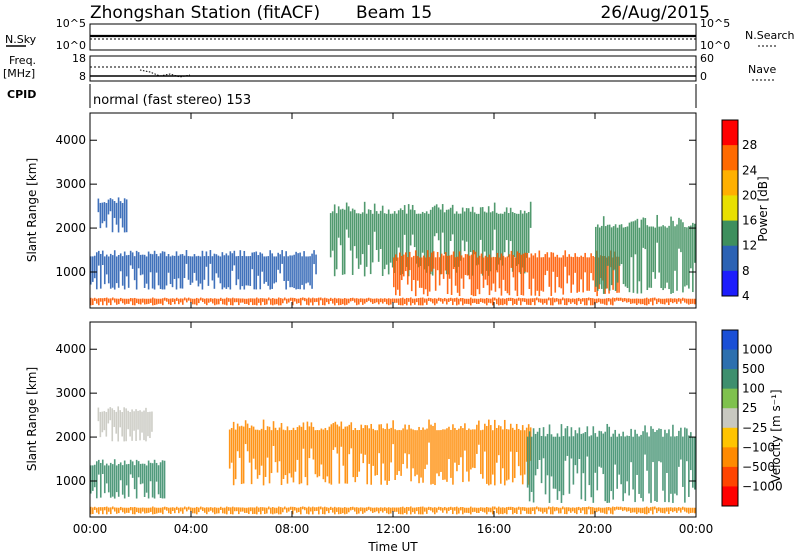 The width and height of the screenshot is (800, 554). Describe the element at coordinates (19, 73) in the screenshot. I see `freq-unit: [MHz]` at that location.